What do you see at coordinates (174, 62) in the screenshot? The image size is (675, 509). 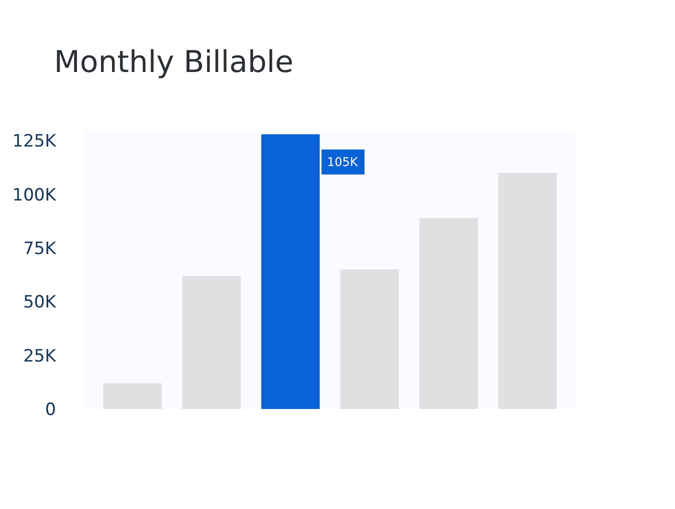 I see `chart-title: Monthly Billable` at bounding box center [174, 62].